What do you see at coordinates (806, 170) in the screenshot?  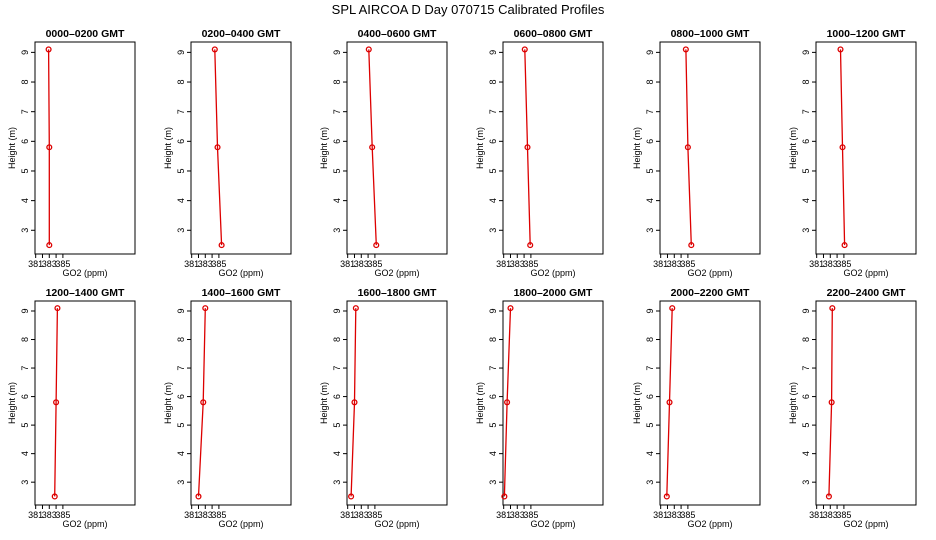 I see `panel-6-ytick-label: 5` at bounding box center [806, 170].